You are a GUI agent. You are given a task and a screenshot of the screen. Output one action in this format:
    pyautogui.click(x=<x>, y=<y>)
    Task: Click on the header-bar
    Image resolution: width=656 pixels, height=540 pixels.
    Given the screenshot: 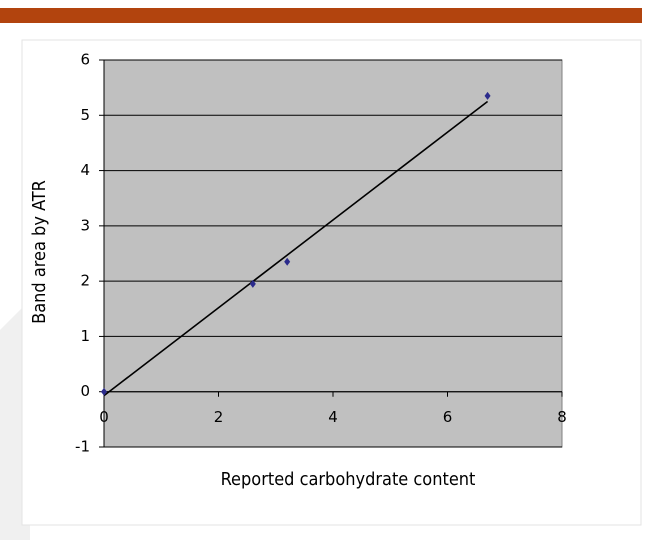 What is the action you would take?
    pyautogui.click(x=321, y=15)
    